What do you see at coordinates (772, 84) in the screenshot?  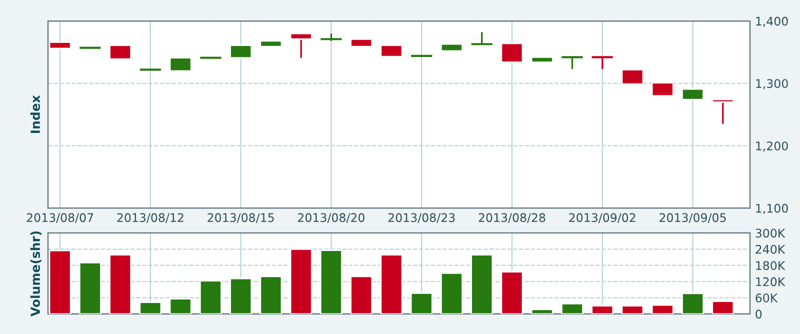 I see `y-tick-label: 1,300` at bounding box center [772, 84].